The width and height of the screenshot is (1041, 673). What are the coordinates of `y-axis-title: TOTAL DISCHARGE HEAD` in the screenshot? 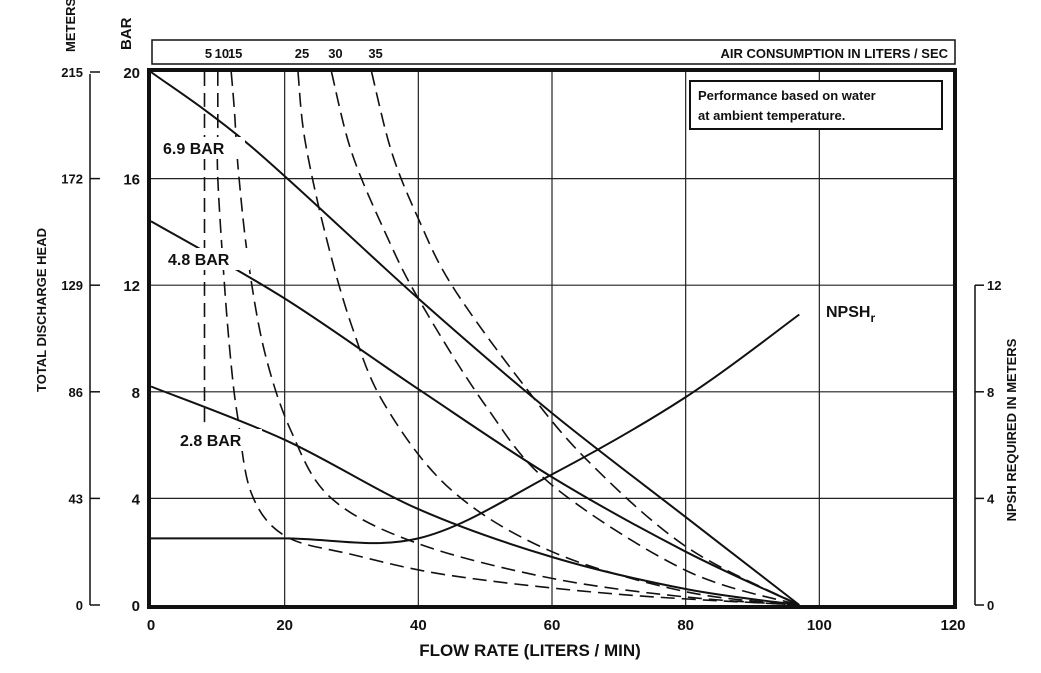 It's located at (41, 310).